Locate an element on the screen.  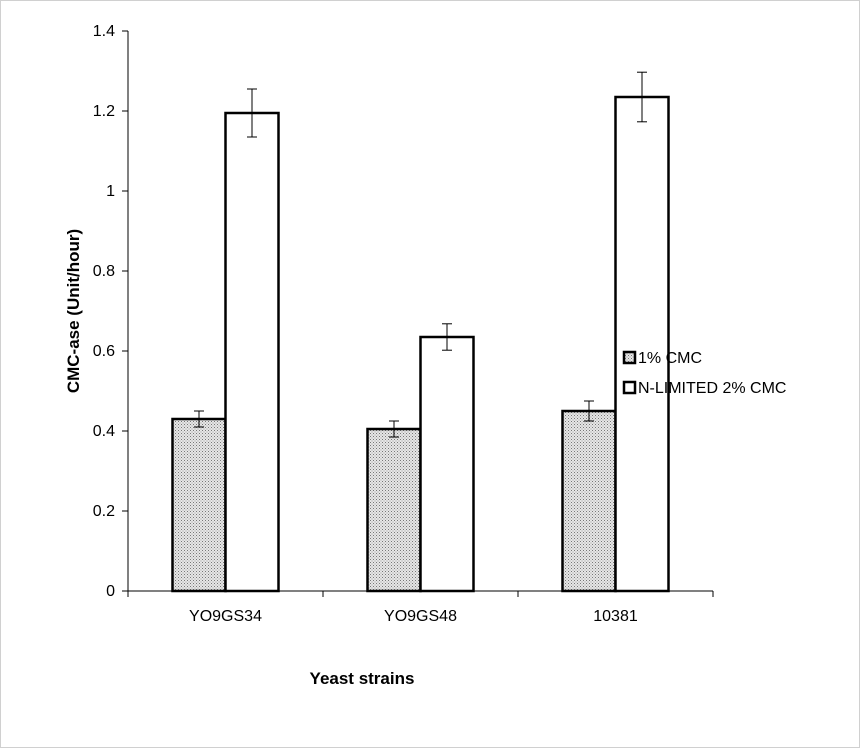
x-tick-label: 10381 is located at coordinates (615, 616).